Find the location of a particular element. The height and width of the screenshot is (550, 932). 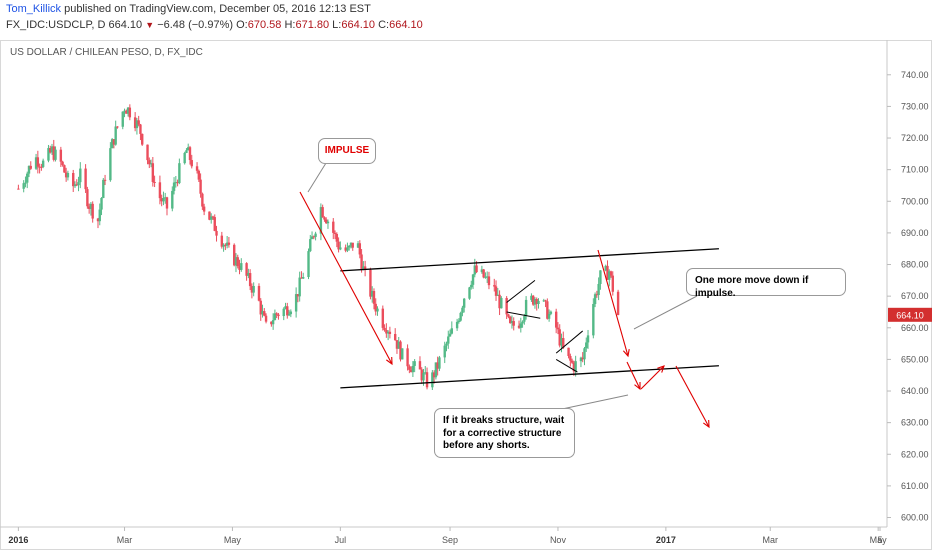

time-tick-label: 2016 is located at coordinates (18, 540).